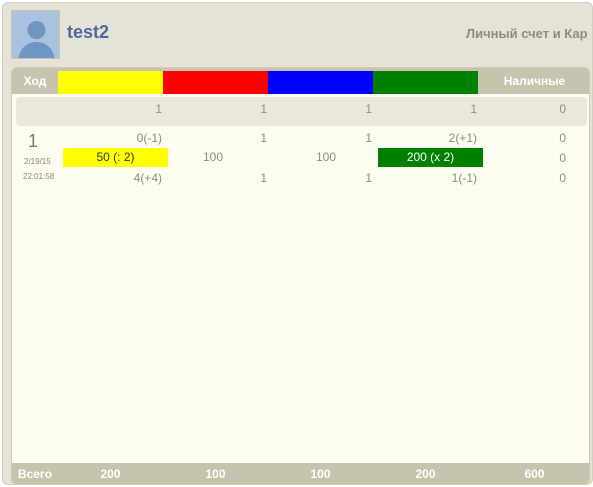  I want to click on total-yellow: 200, so click(110, 474).